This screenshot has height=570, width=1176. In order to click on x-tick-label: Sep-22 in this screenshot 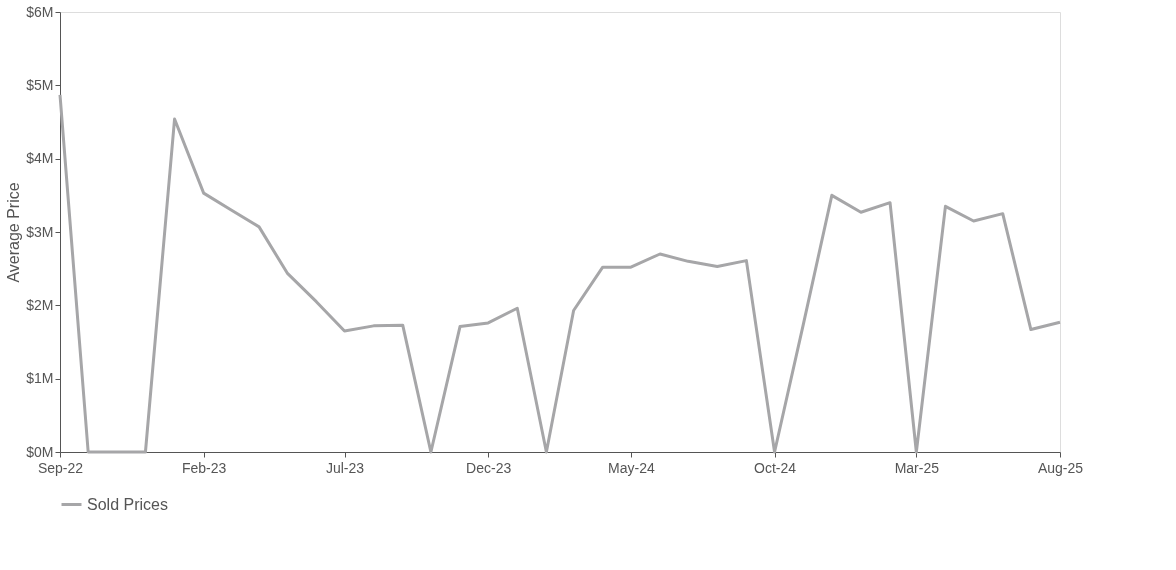, I will do `click(60, 467)`.